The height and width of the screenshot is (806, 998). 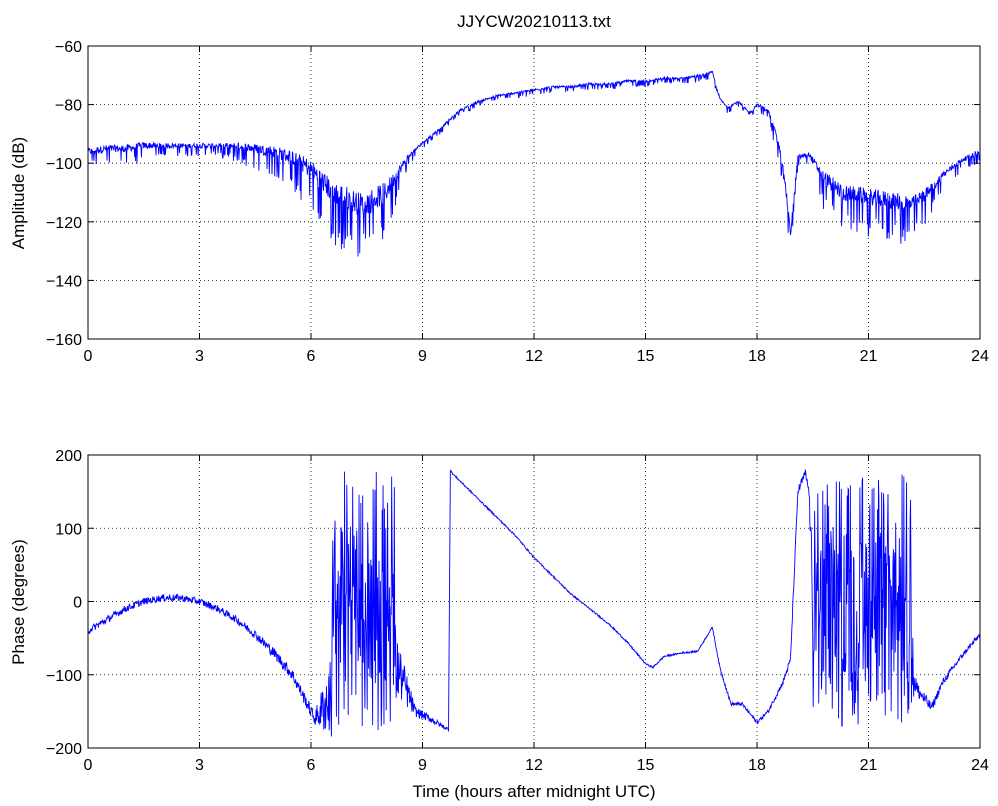 What do you see at coordinates (77, 603) in the screenshot?
I see `phase-y-tick-label: 0` at bounding box center [77, 603].